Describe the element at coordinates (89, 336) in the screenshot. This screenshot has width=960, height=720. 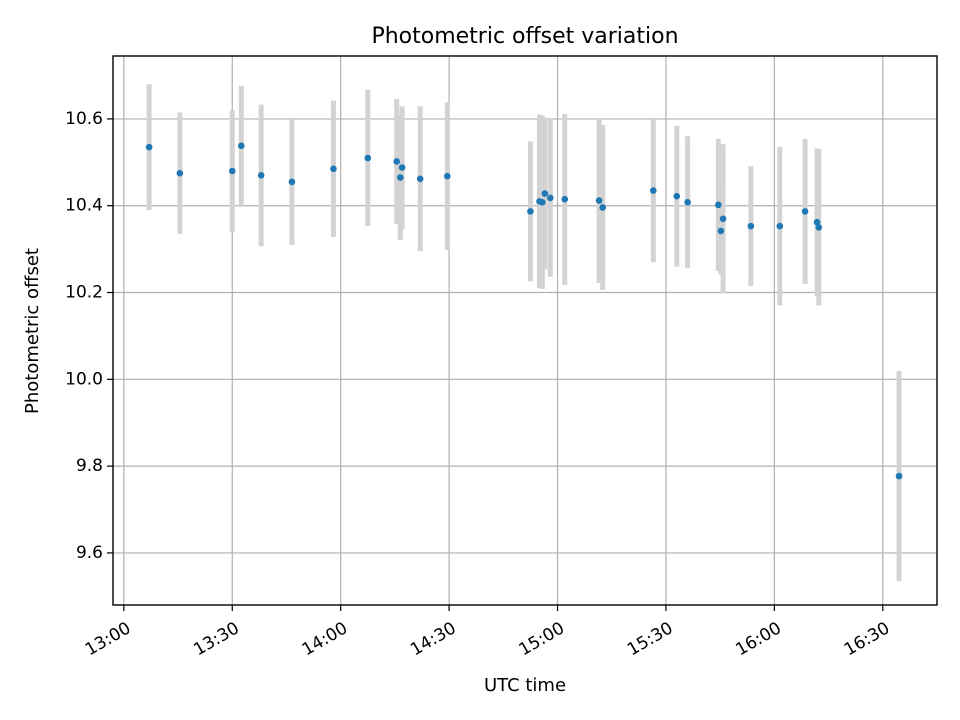
I see `y-axis-ticks: 9.6 9.8 10.0 10.2 10.4 10.6` at that location.